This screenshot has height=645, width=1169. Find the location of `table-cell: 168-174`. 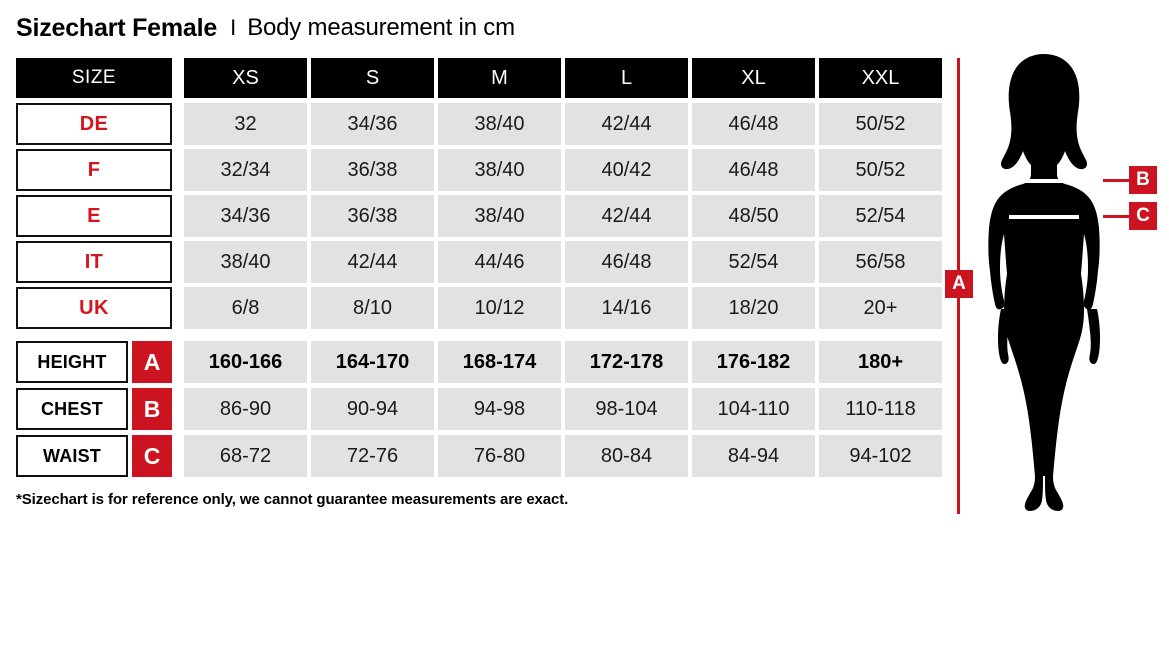

table-cell: 168-174 is located at coordinates (499, 362).